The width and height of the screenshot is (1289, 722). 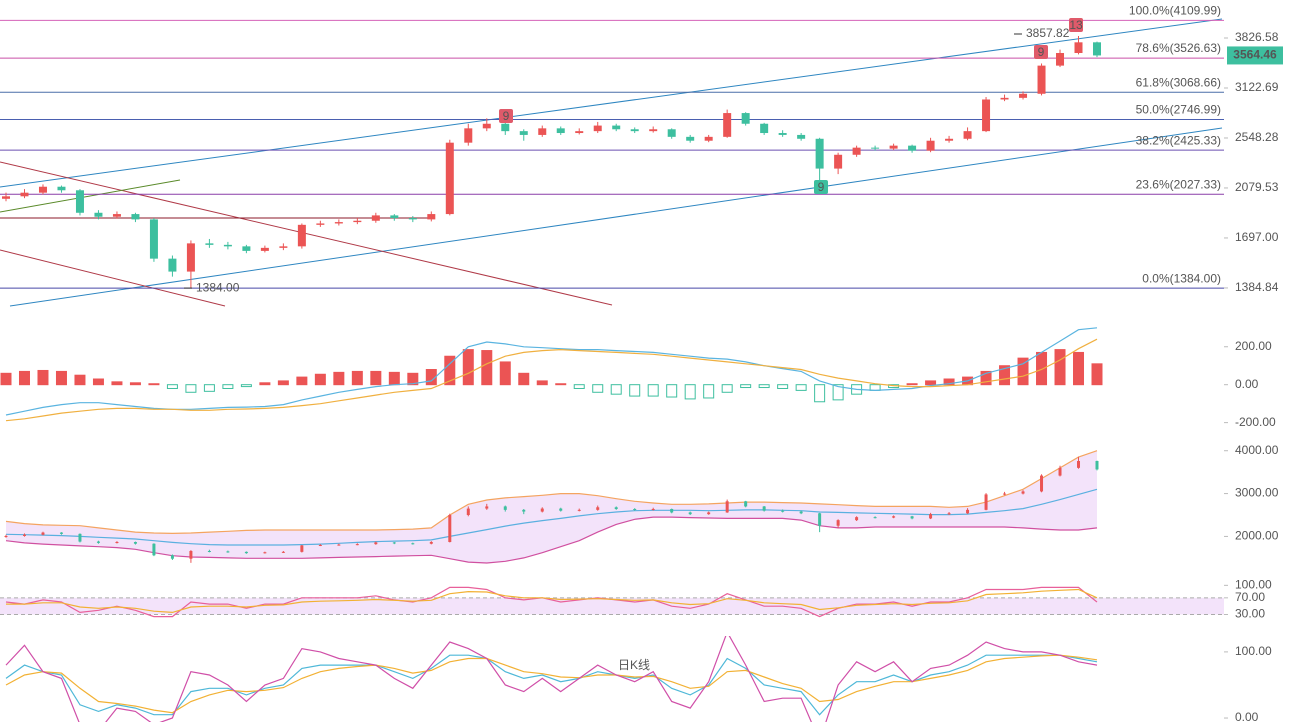 I want to click on y-tick-label: 0.00, so click(x=1247, y=384).